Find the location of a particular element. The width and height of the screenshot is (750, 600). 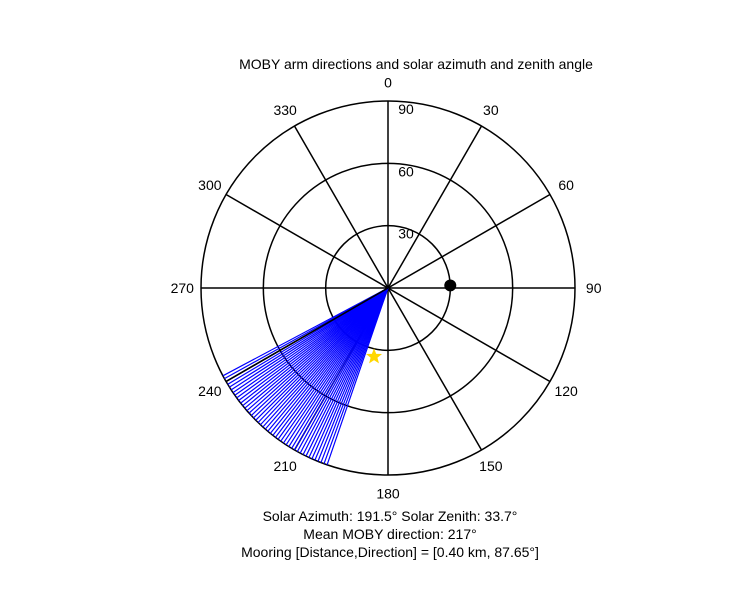

angle-tick-label: 120 is located at coordinates (566, 391).